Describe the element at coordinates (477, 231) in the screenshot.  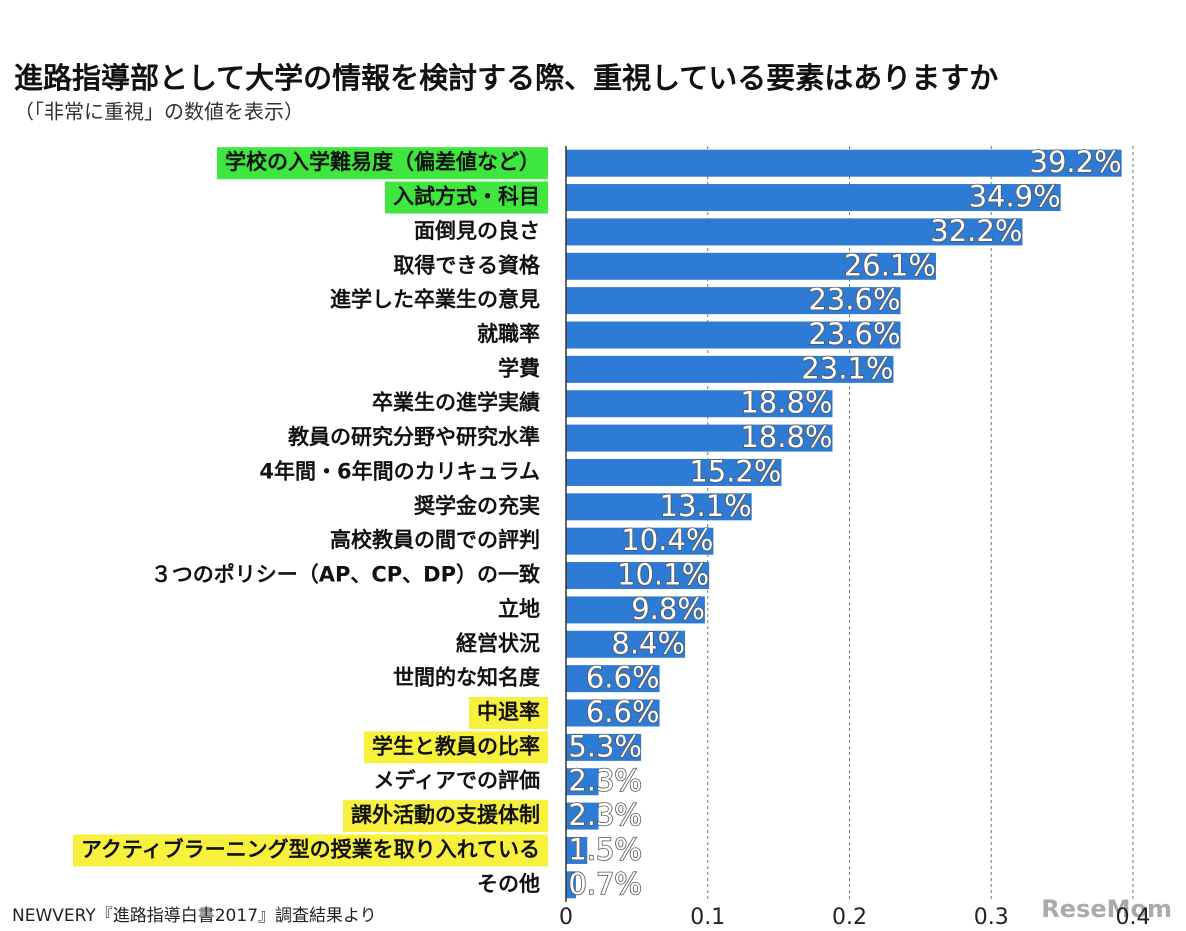
I see `category-label: 面倒見の良さ` at that location.